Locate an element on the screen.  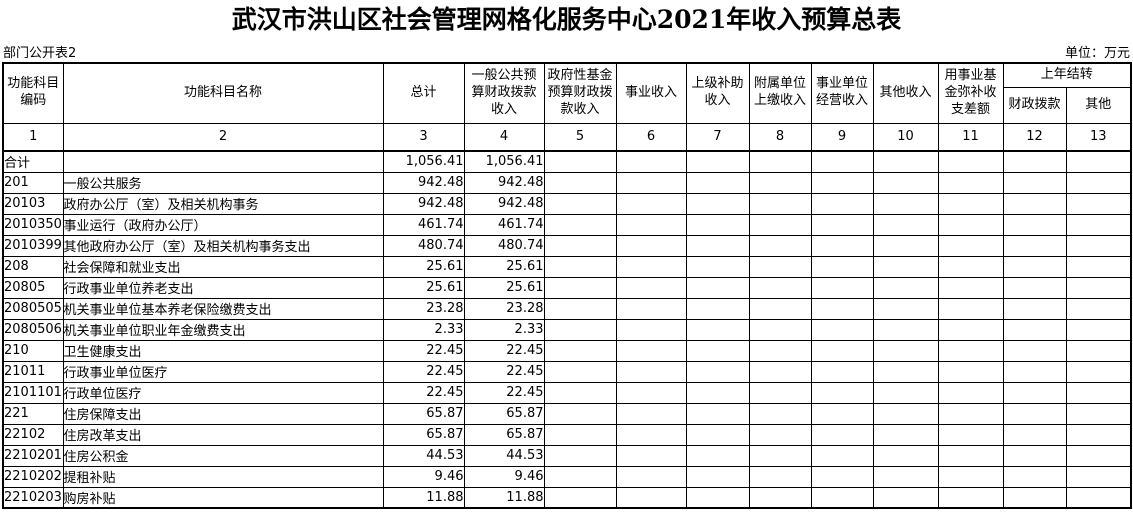
table-row: 20805 行政事业单位养老支出 25.61 25.61 is located at coordinates (567, 287).